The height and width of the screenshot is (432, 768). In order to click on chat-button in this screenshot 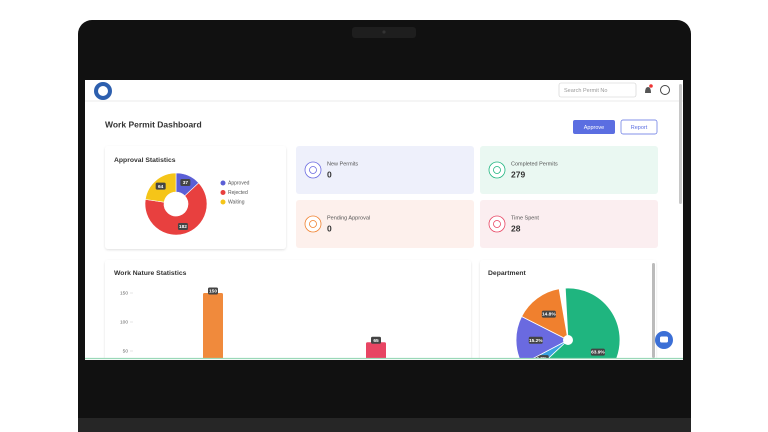, I will do `click(664, 340)`.